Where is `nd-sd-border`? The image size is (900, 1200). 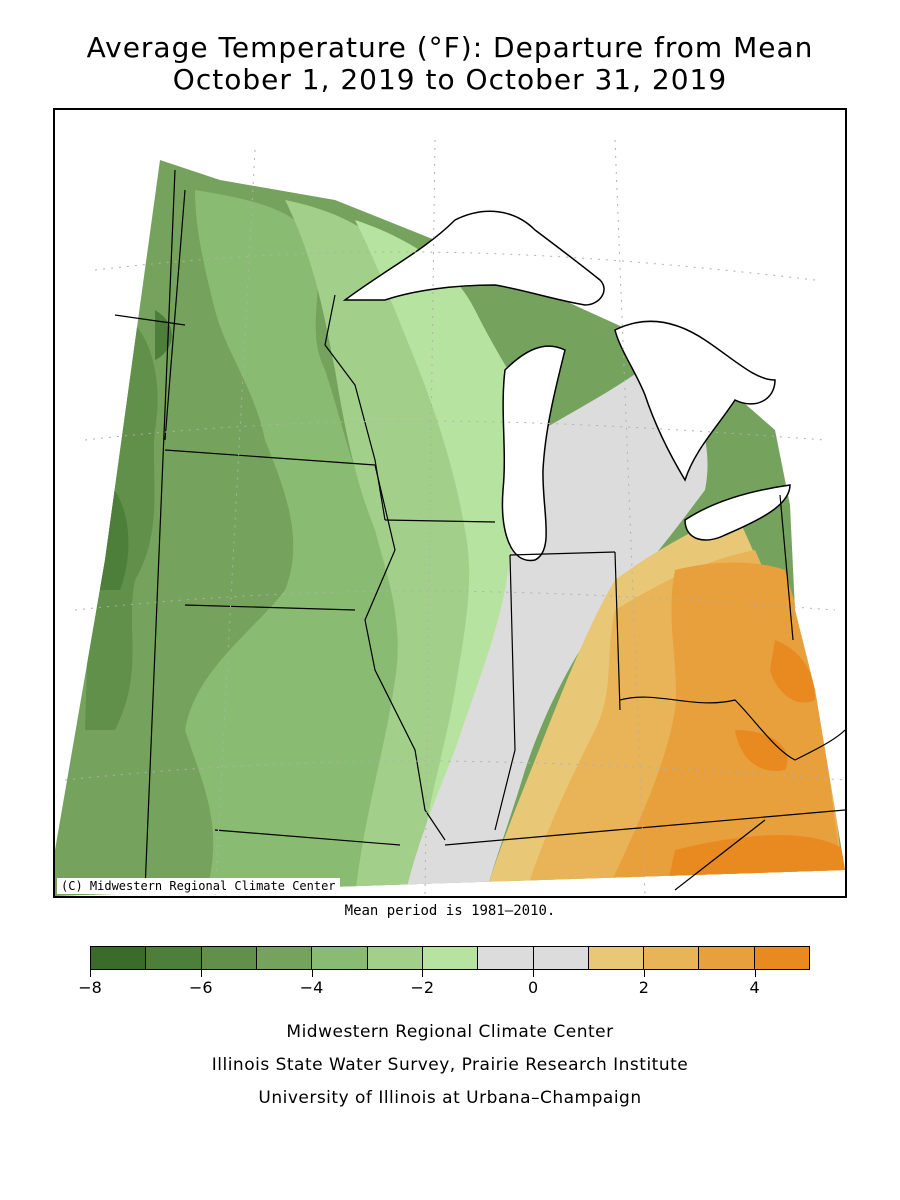 nd-sd-border is located at coordinates (150, 320).